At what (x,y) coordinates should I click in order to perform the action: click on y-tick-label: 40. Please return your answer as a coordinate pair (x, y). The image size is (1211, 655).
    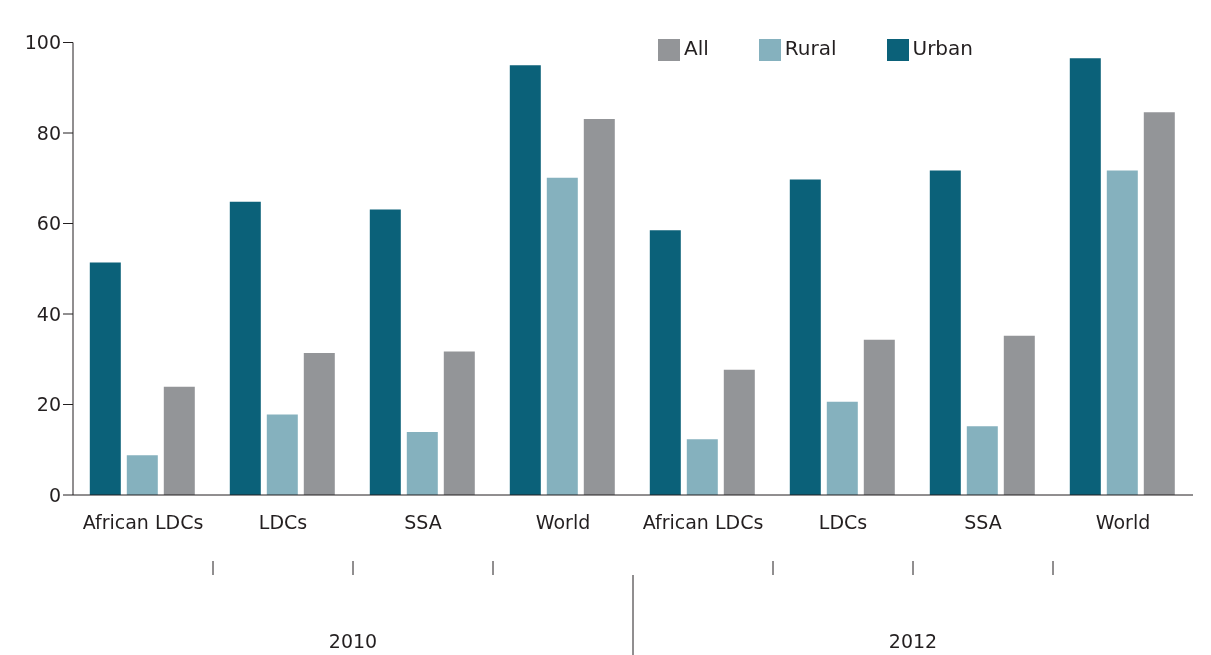
    Looking at the image, I should click on (48, 313).